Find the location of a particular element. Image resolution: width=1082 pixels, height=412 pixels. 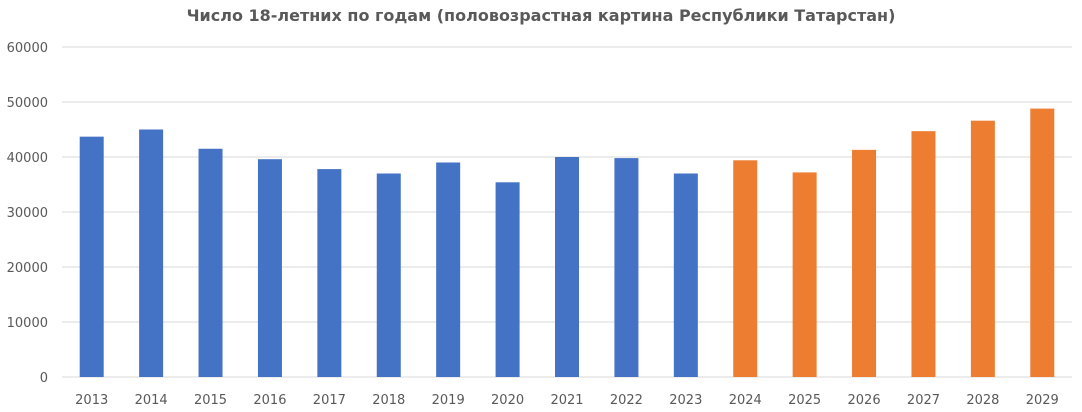

x-tick-label: 2016 is located at coordinates (269, 400).